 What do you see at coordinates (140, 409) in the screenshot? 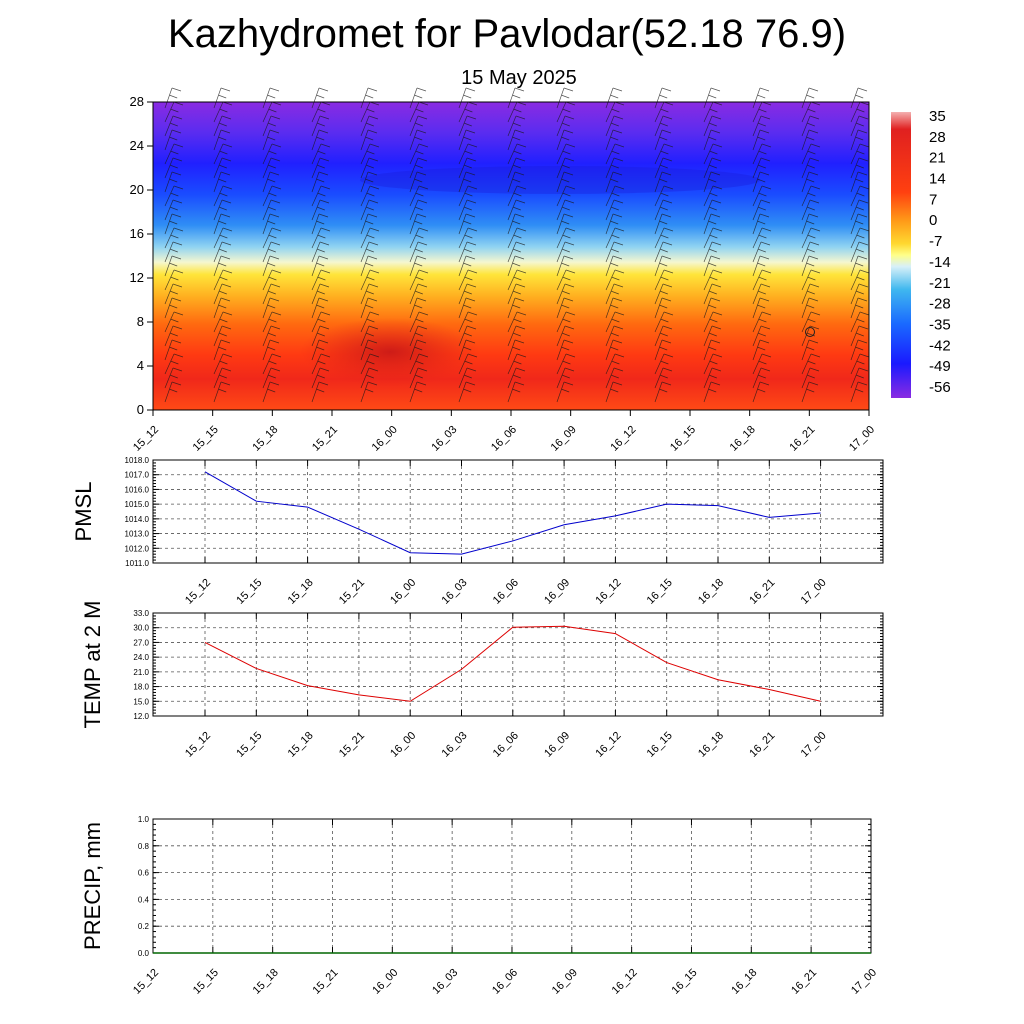
I see `y-tick-label: 0` at bounding box center [140, 409].